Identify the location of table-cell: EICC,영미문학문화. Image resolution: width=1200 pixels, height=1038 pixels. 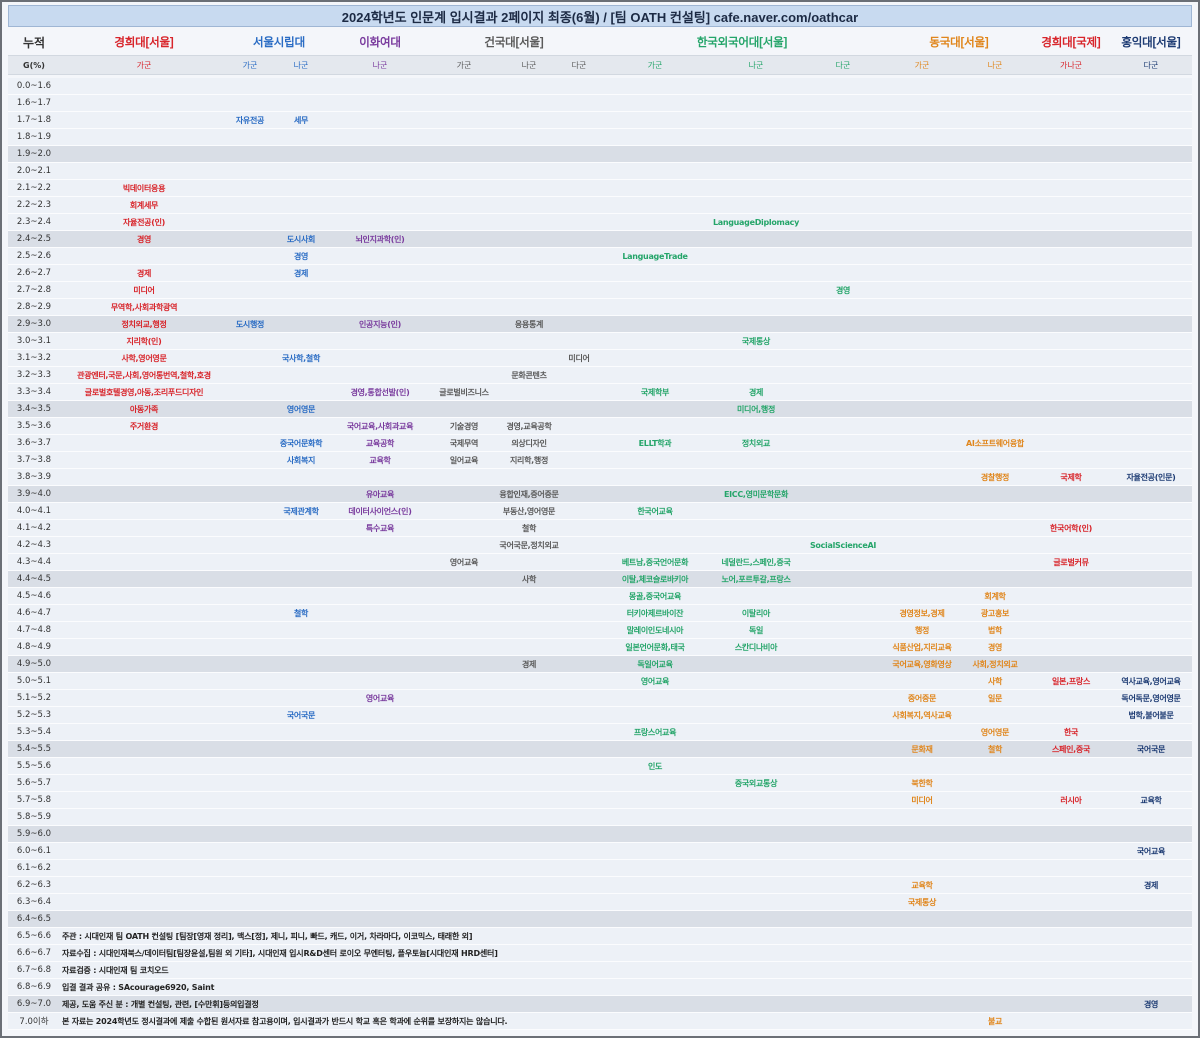
(756, 494).